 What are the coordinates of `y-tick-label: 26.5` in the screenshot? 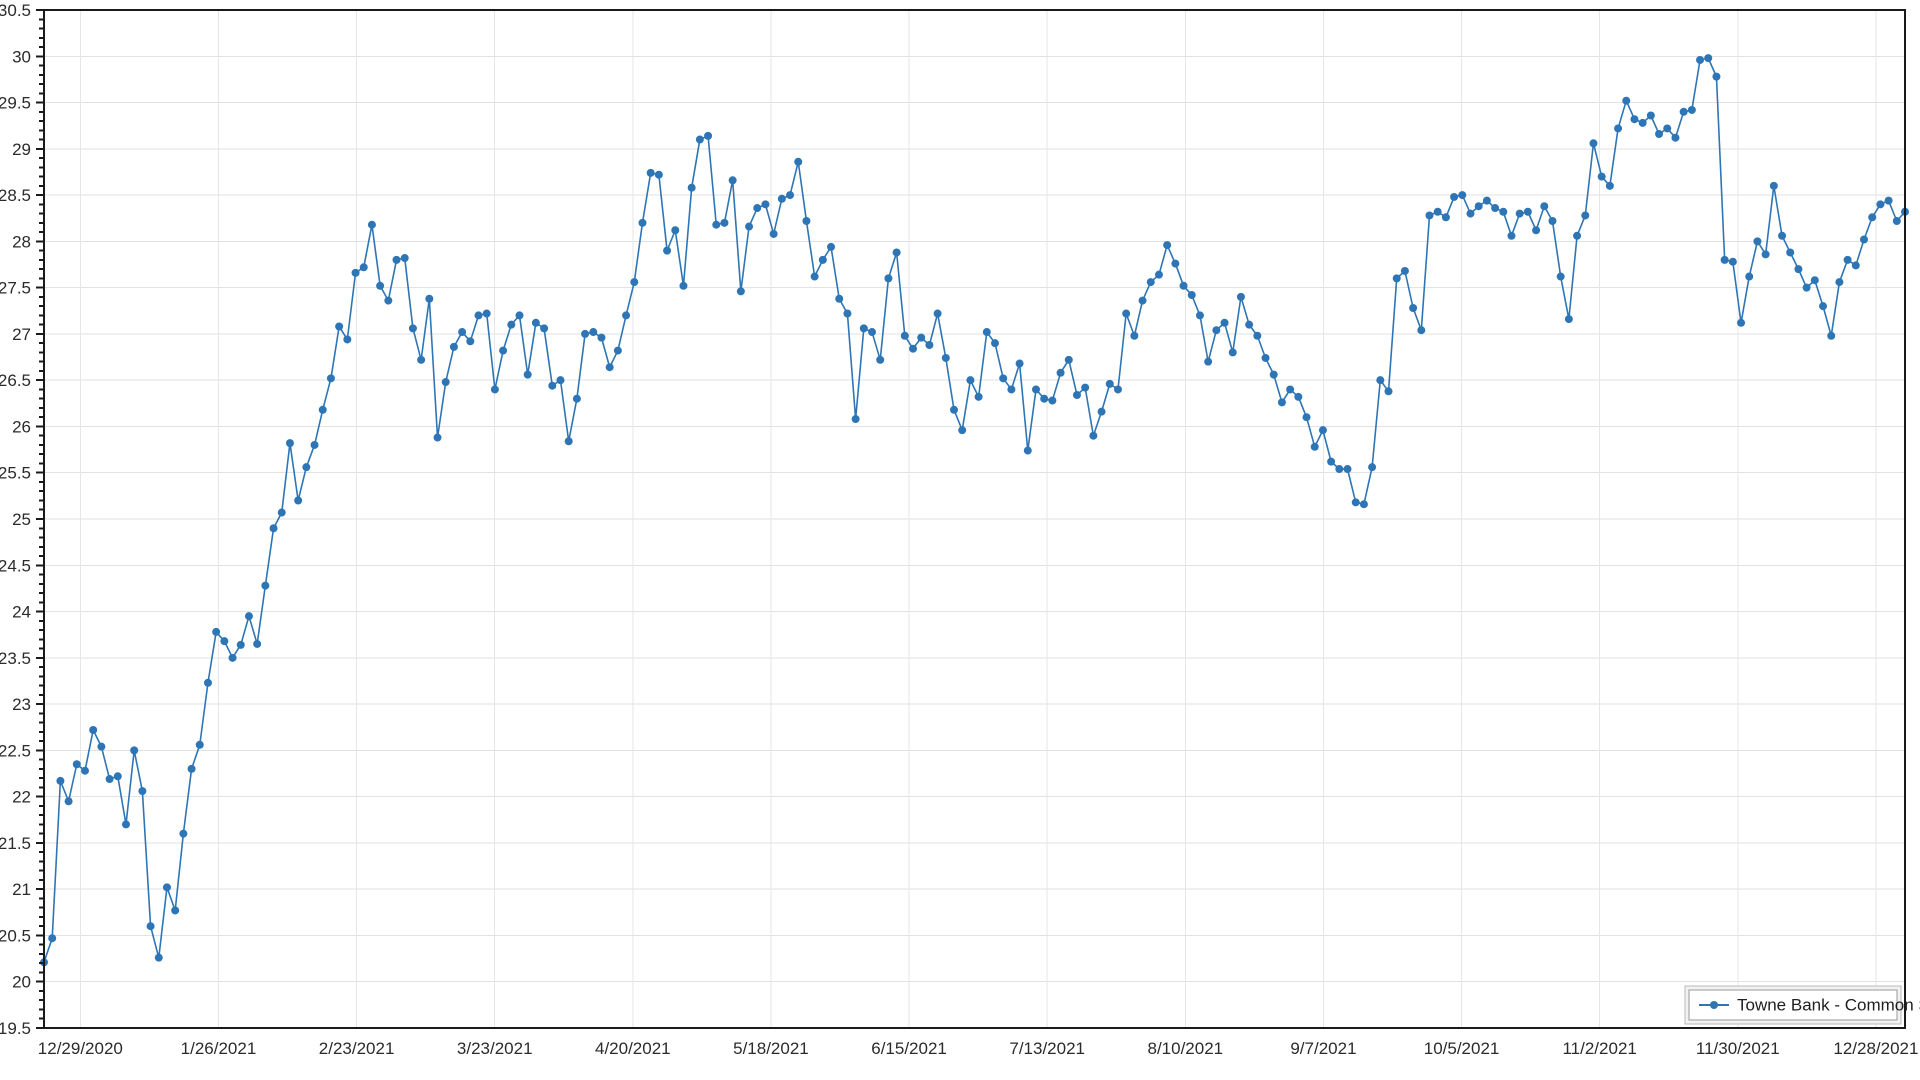 It's located at (15, 380).